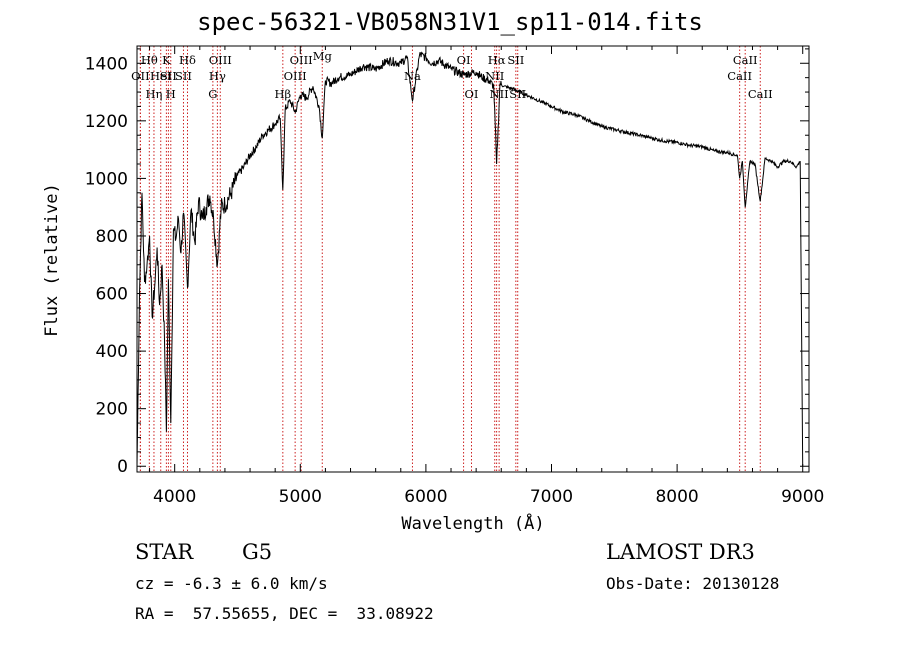  What do you see at coordinates (323, 56) in the screenshot?
I see `line-label: Mg` at bounding box center [323, 56].